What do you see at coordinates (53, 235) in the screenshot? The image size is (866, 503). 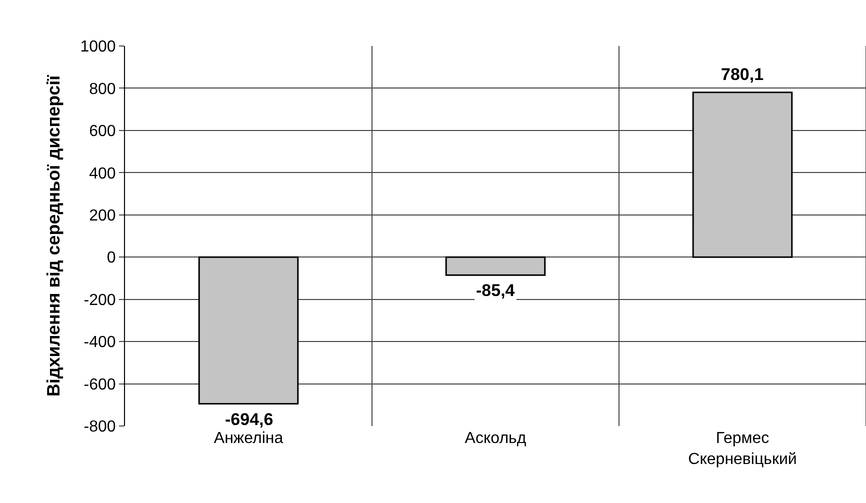 I see `y-axis-title: Відхилення від середньої дисперсії` at bounding box center [53, 235].